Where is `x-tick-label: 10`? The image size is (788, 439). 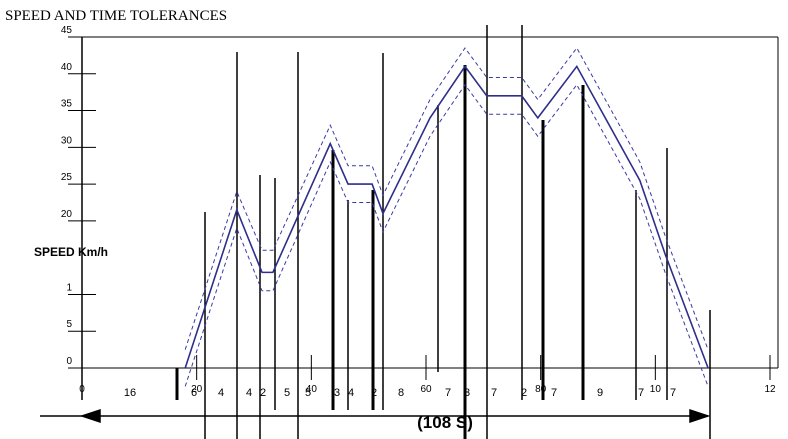
x-tick-label: 10 is located at coordinates (656, 389).